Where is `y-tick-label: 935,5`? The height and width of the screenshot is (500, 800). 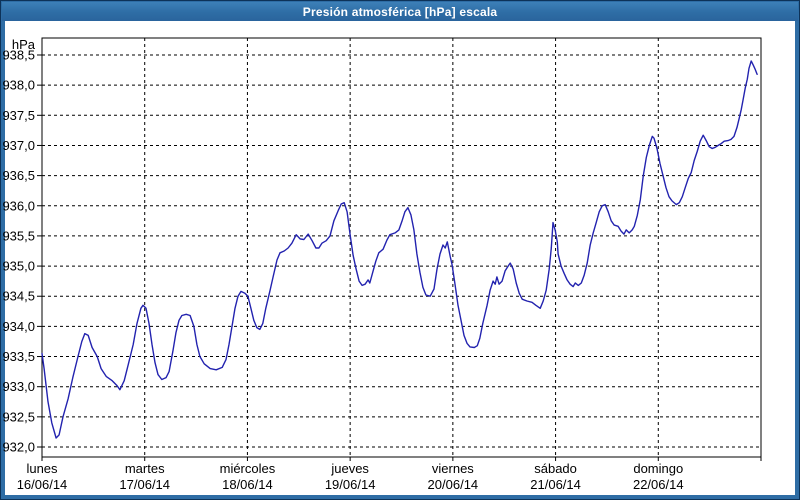 y-tick-label: 935,5 is located at coordinates (18, 235).